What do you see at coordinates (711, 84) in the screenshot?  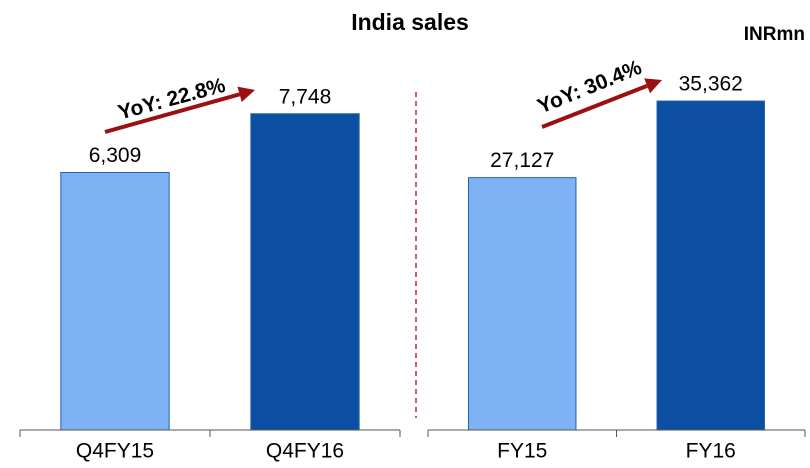 I see `value-label: 35,362` at bounding box center [711, 84].